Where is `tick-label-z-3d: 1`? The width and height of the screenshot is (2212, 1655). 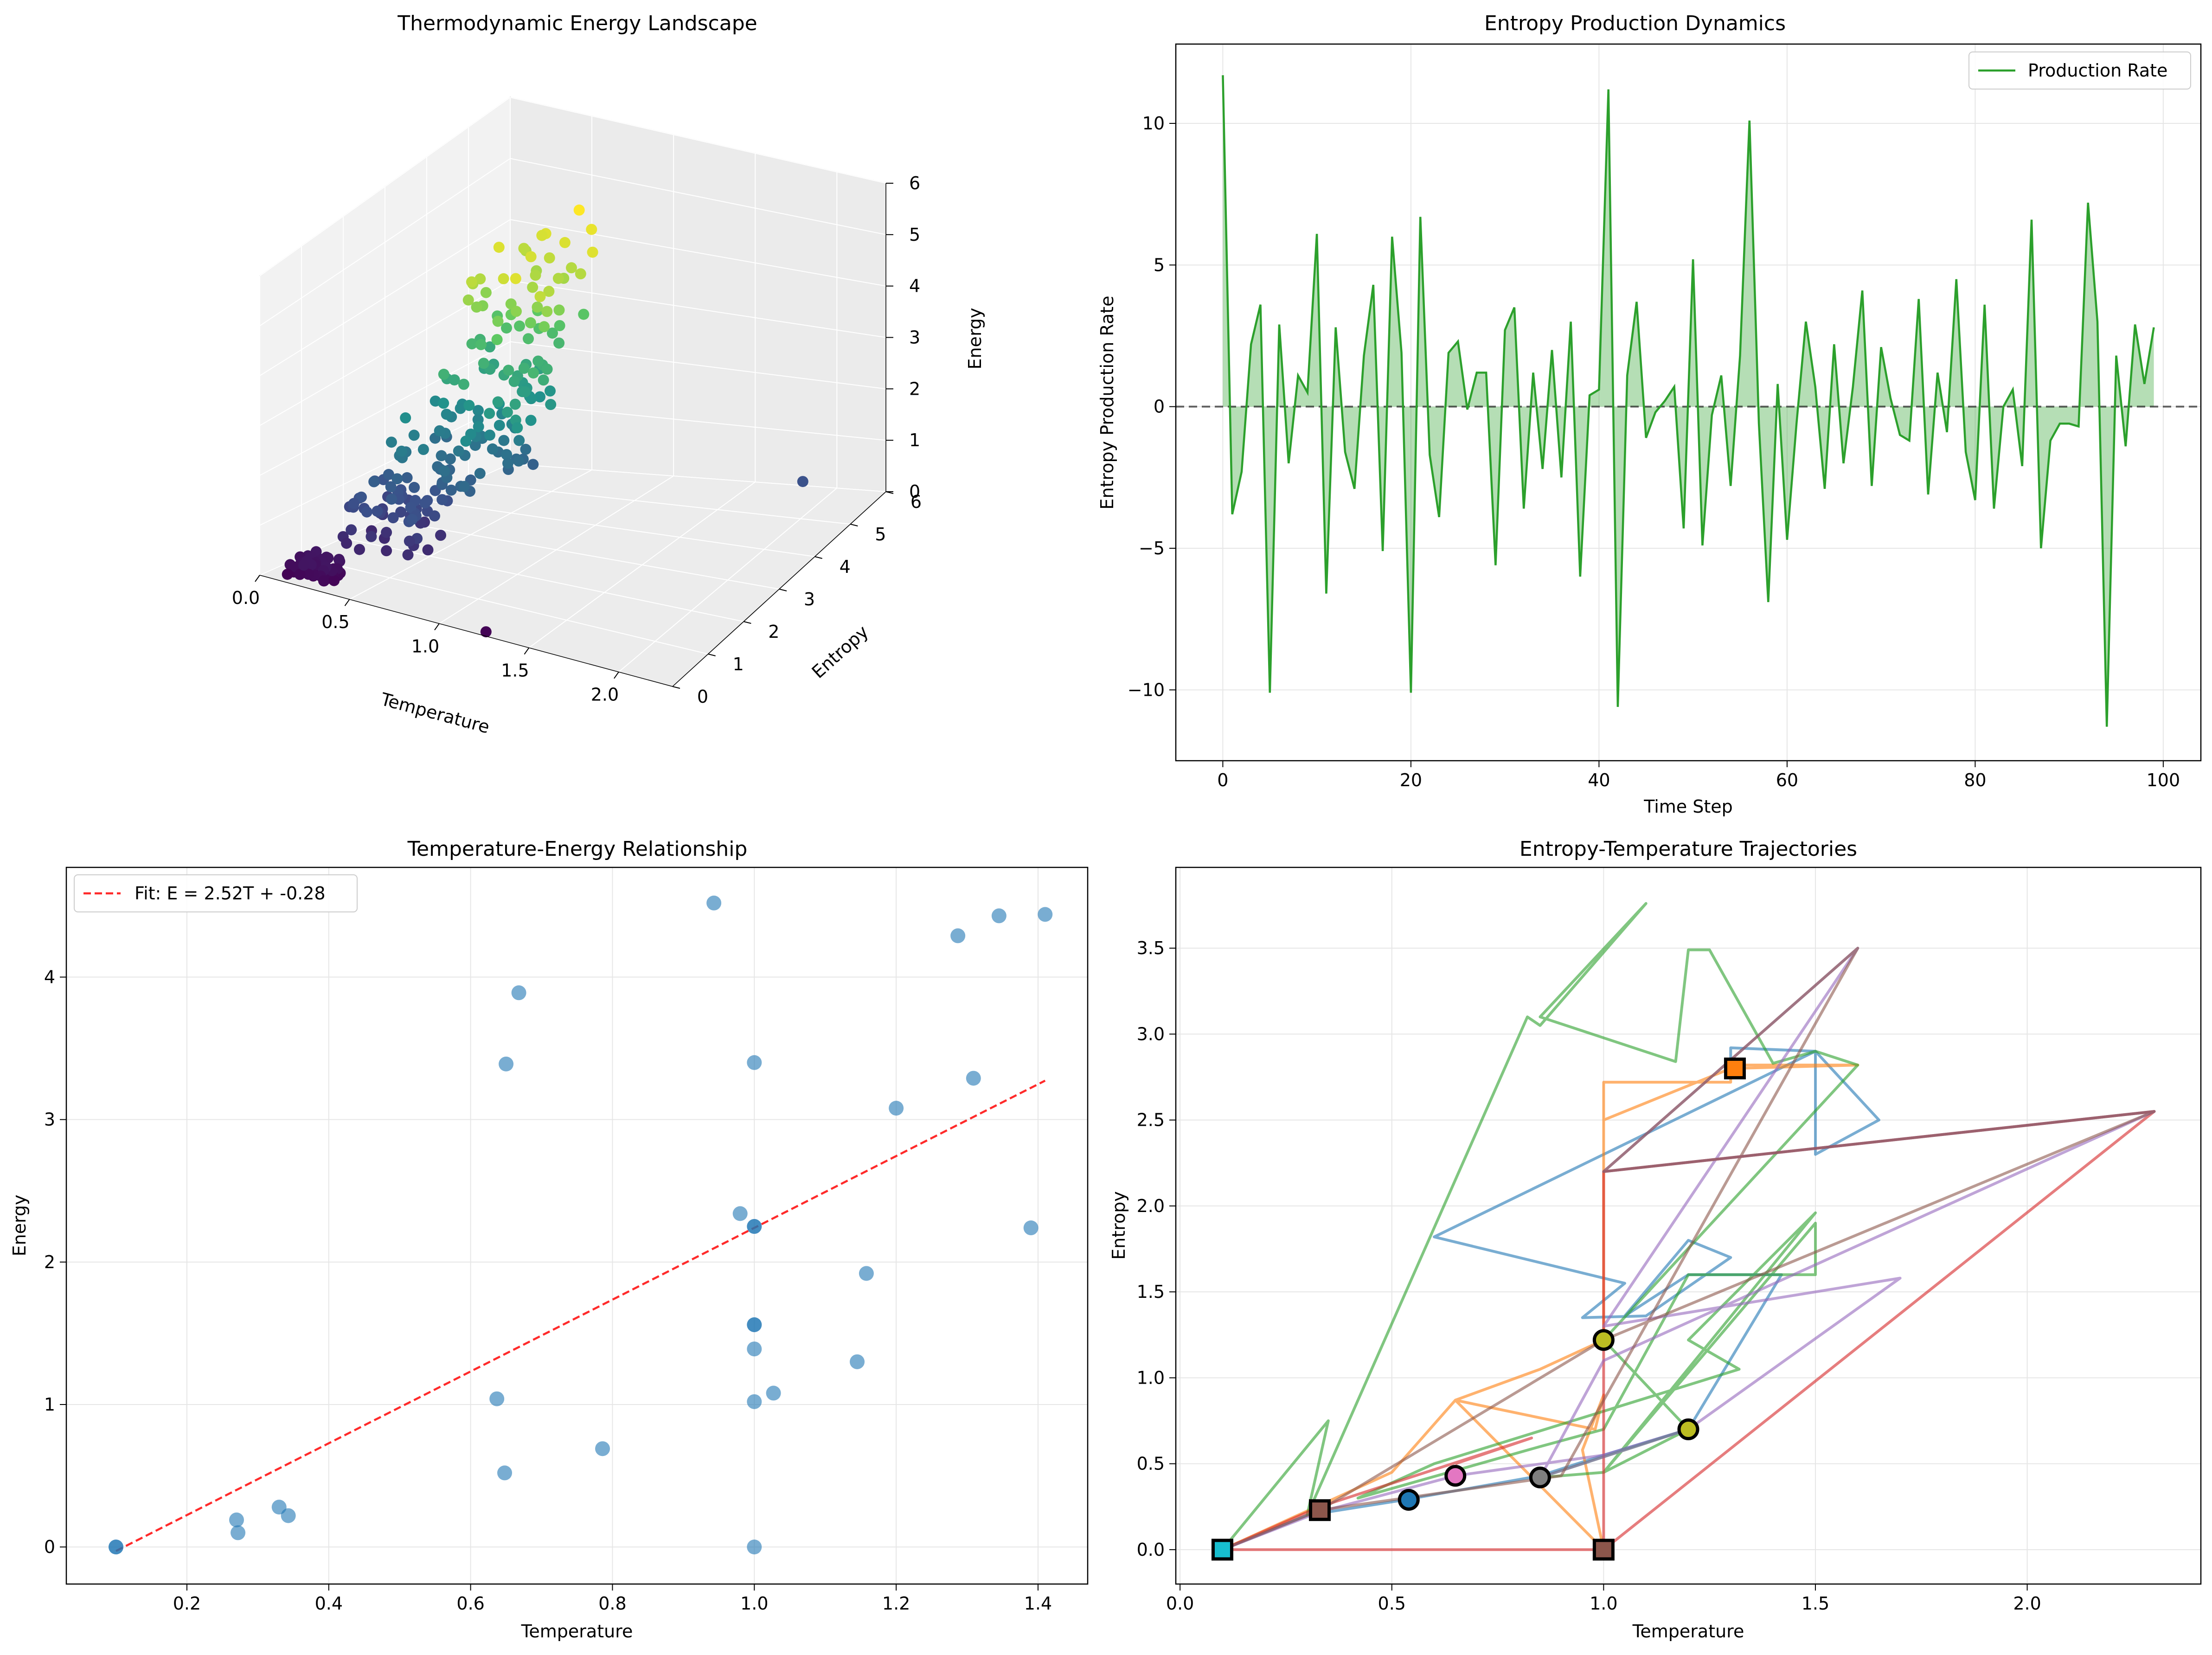
tick-label-z-3d: 1 is located at coordinates (914, 440).